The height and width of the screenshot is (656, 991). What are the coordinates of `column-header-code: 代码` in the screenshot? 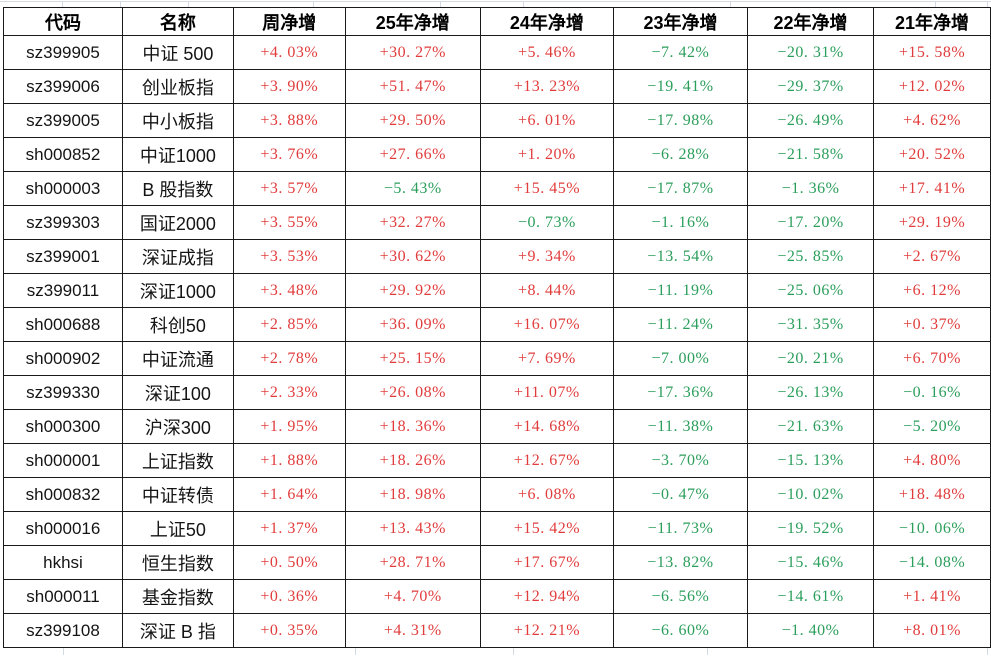 It's located at (63, 21).